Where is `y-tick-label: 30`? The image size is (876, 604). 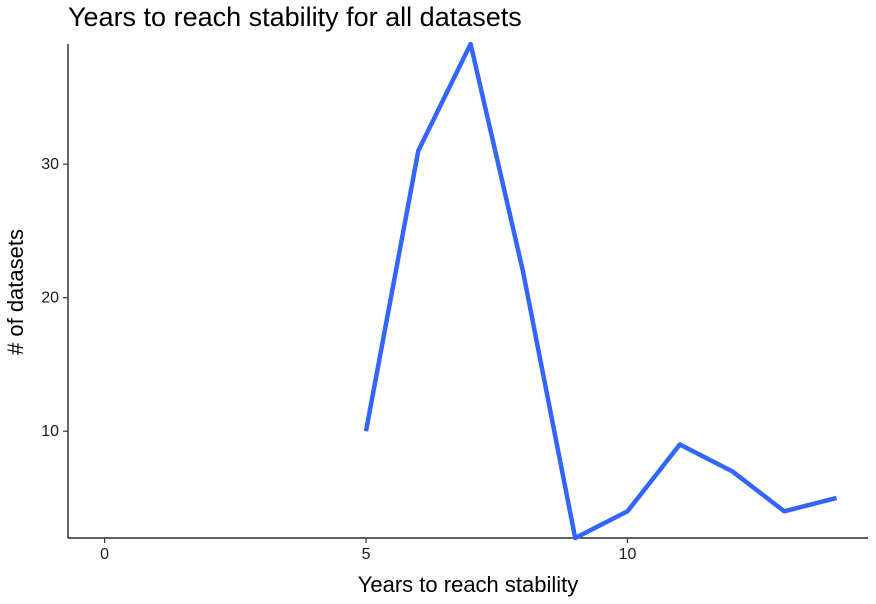
y-tick-label: 30 is located at coordinates (50, 164).